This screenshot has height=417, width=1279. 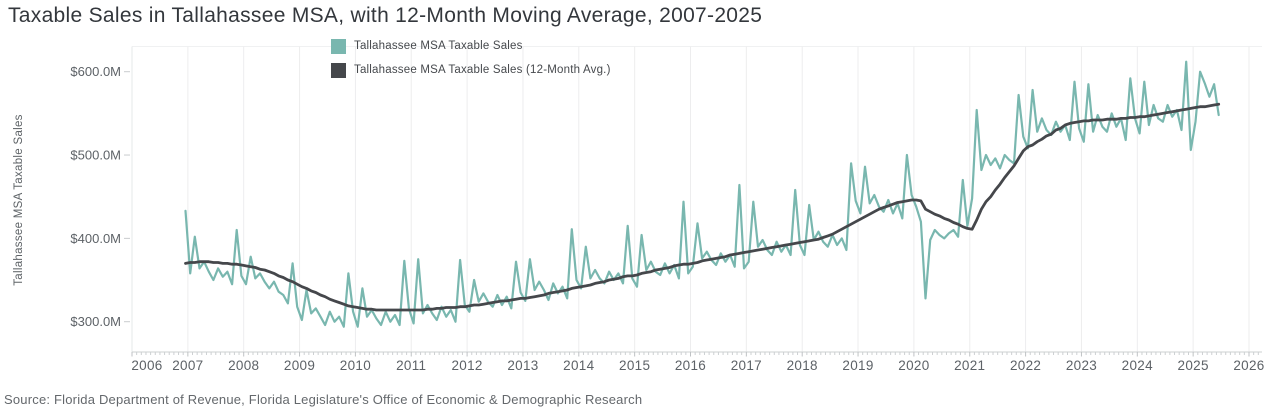 I want to click on x-tick-label-2024: 2024, so click(x=1137, y=365).